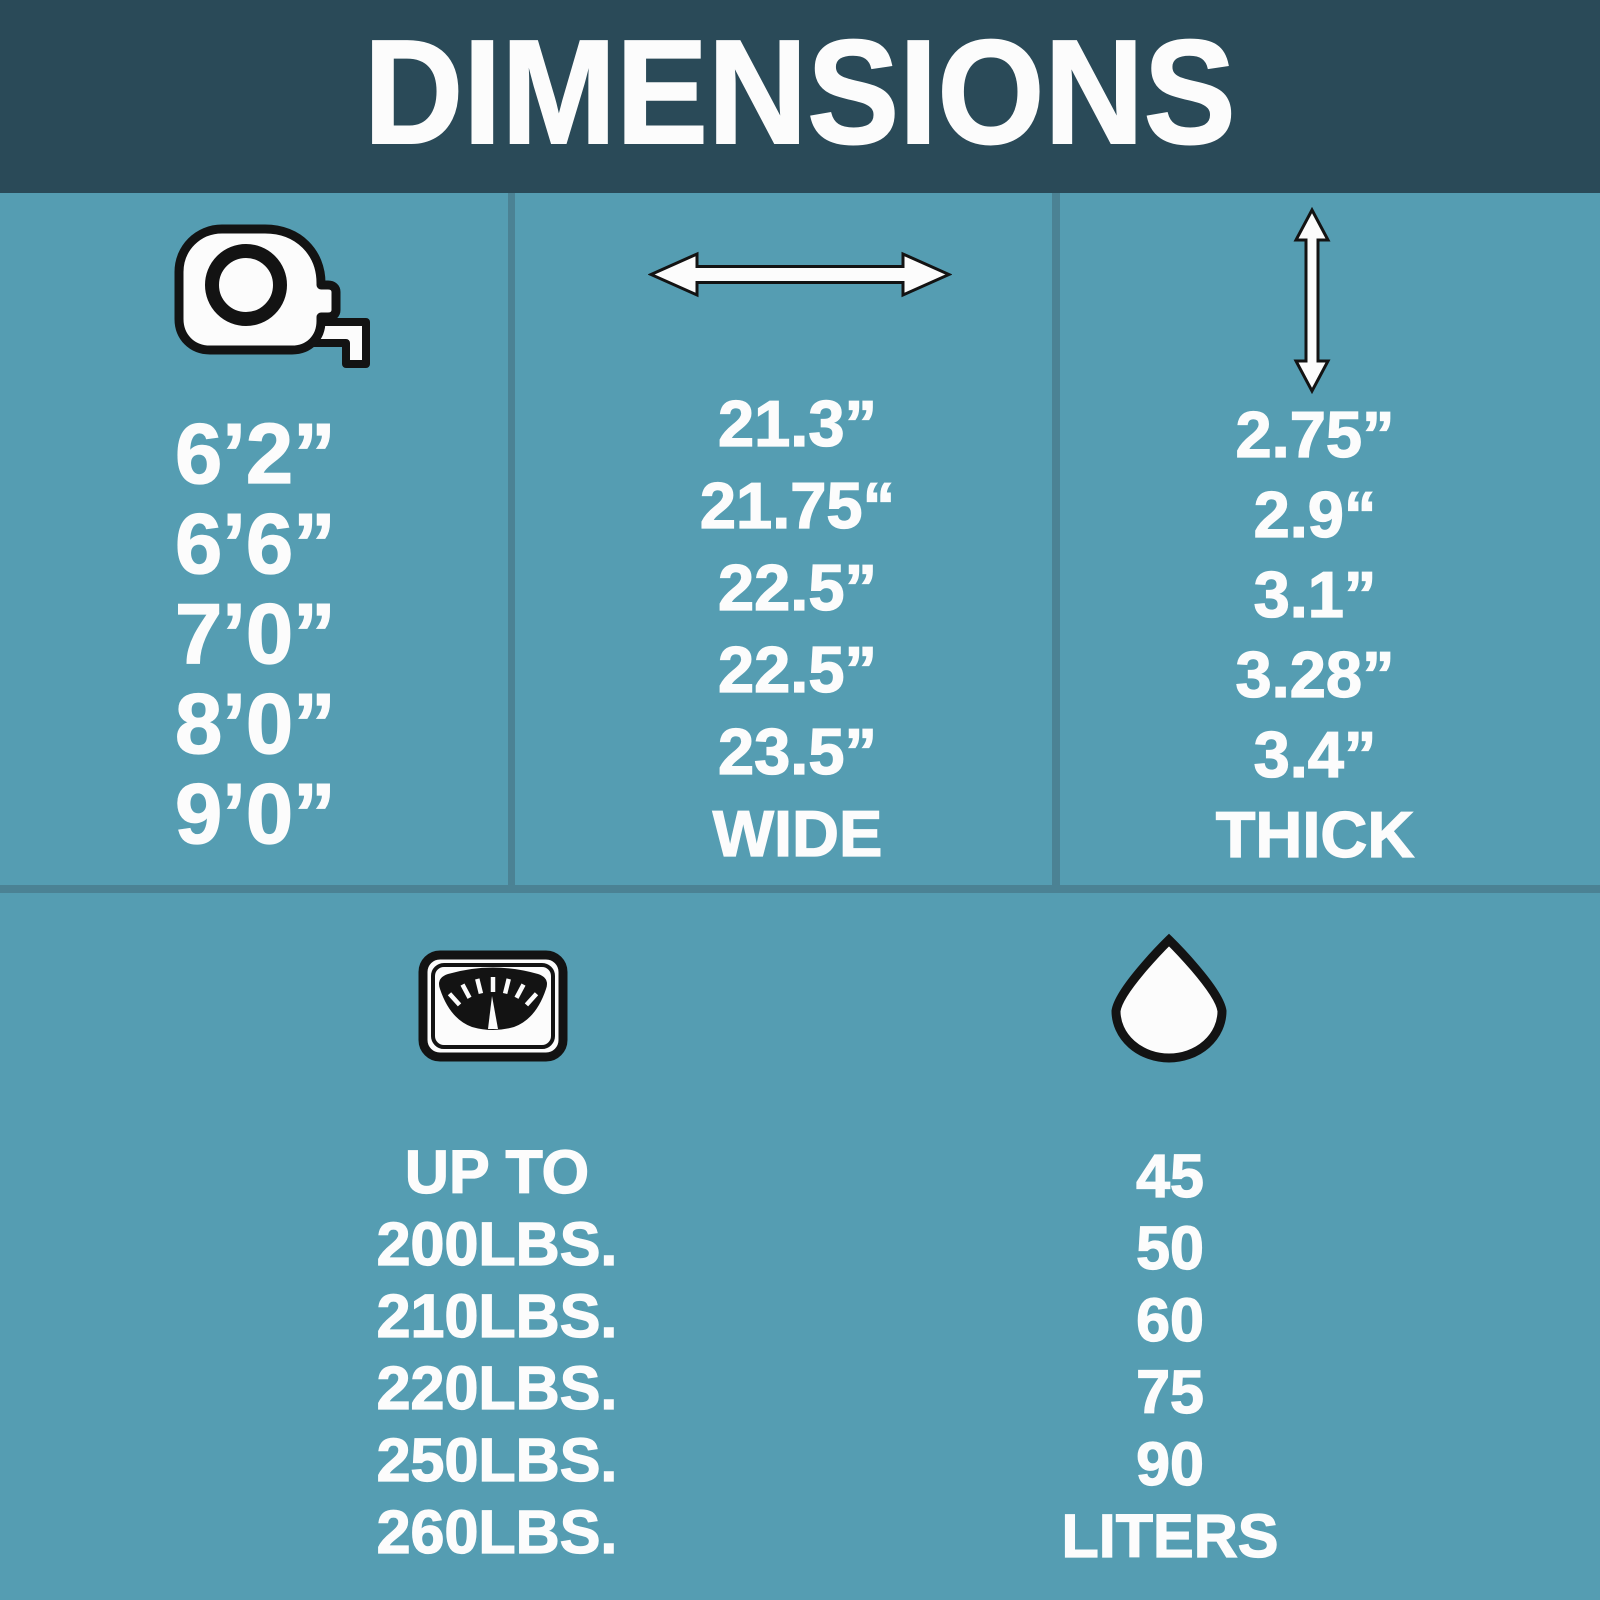 Image resolution: width=1600 pixels, height=1600 pixels. Describe the element at coordinates (1315, 674) in the screenshot. I see `thickness-value: 3.28”` at that location.